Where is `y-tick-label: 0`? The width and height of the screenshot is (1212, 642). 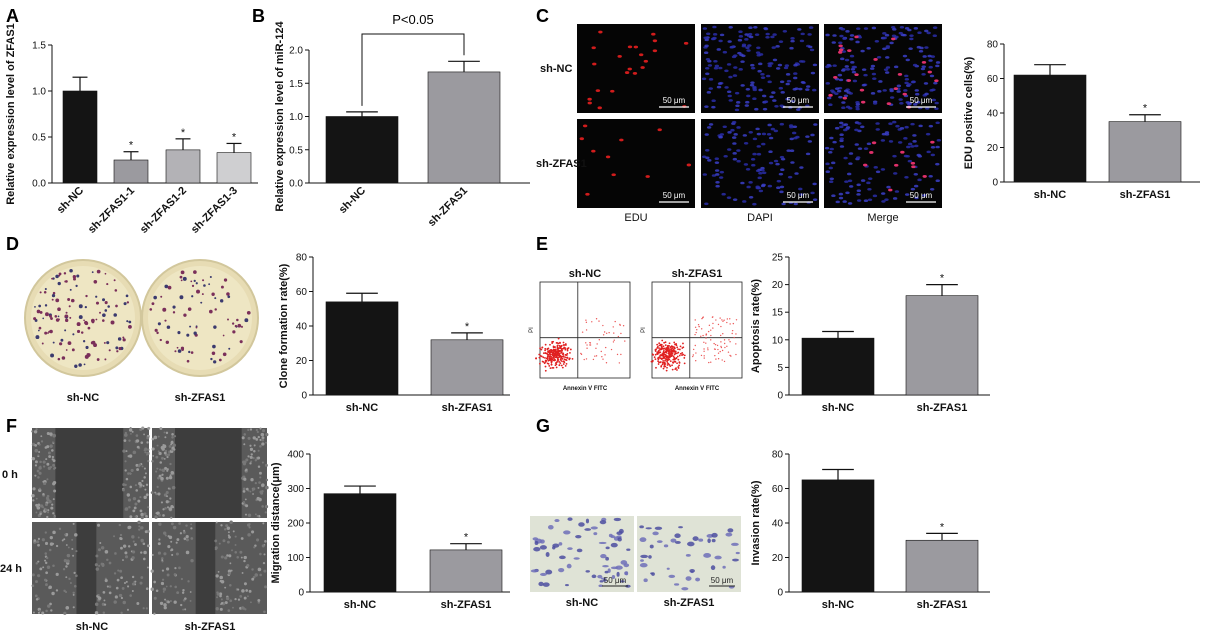 y-tick-label: 0 is located at coordinates (780, 593).